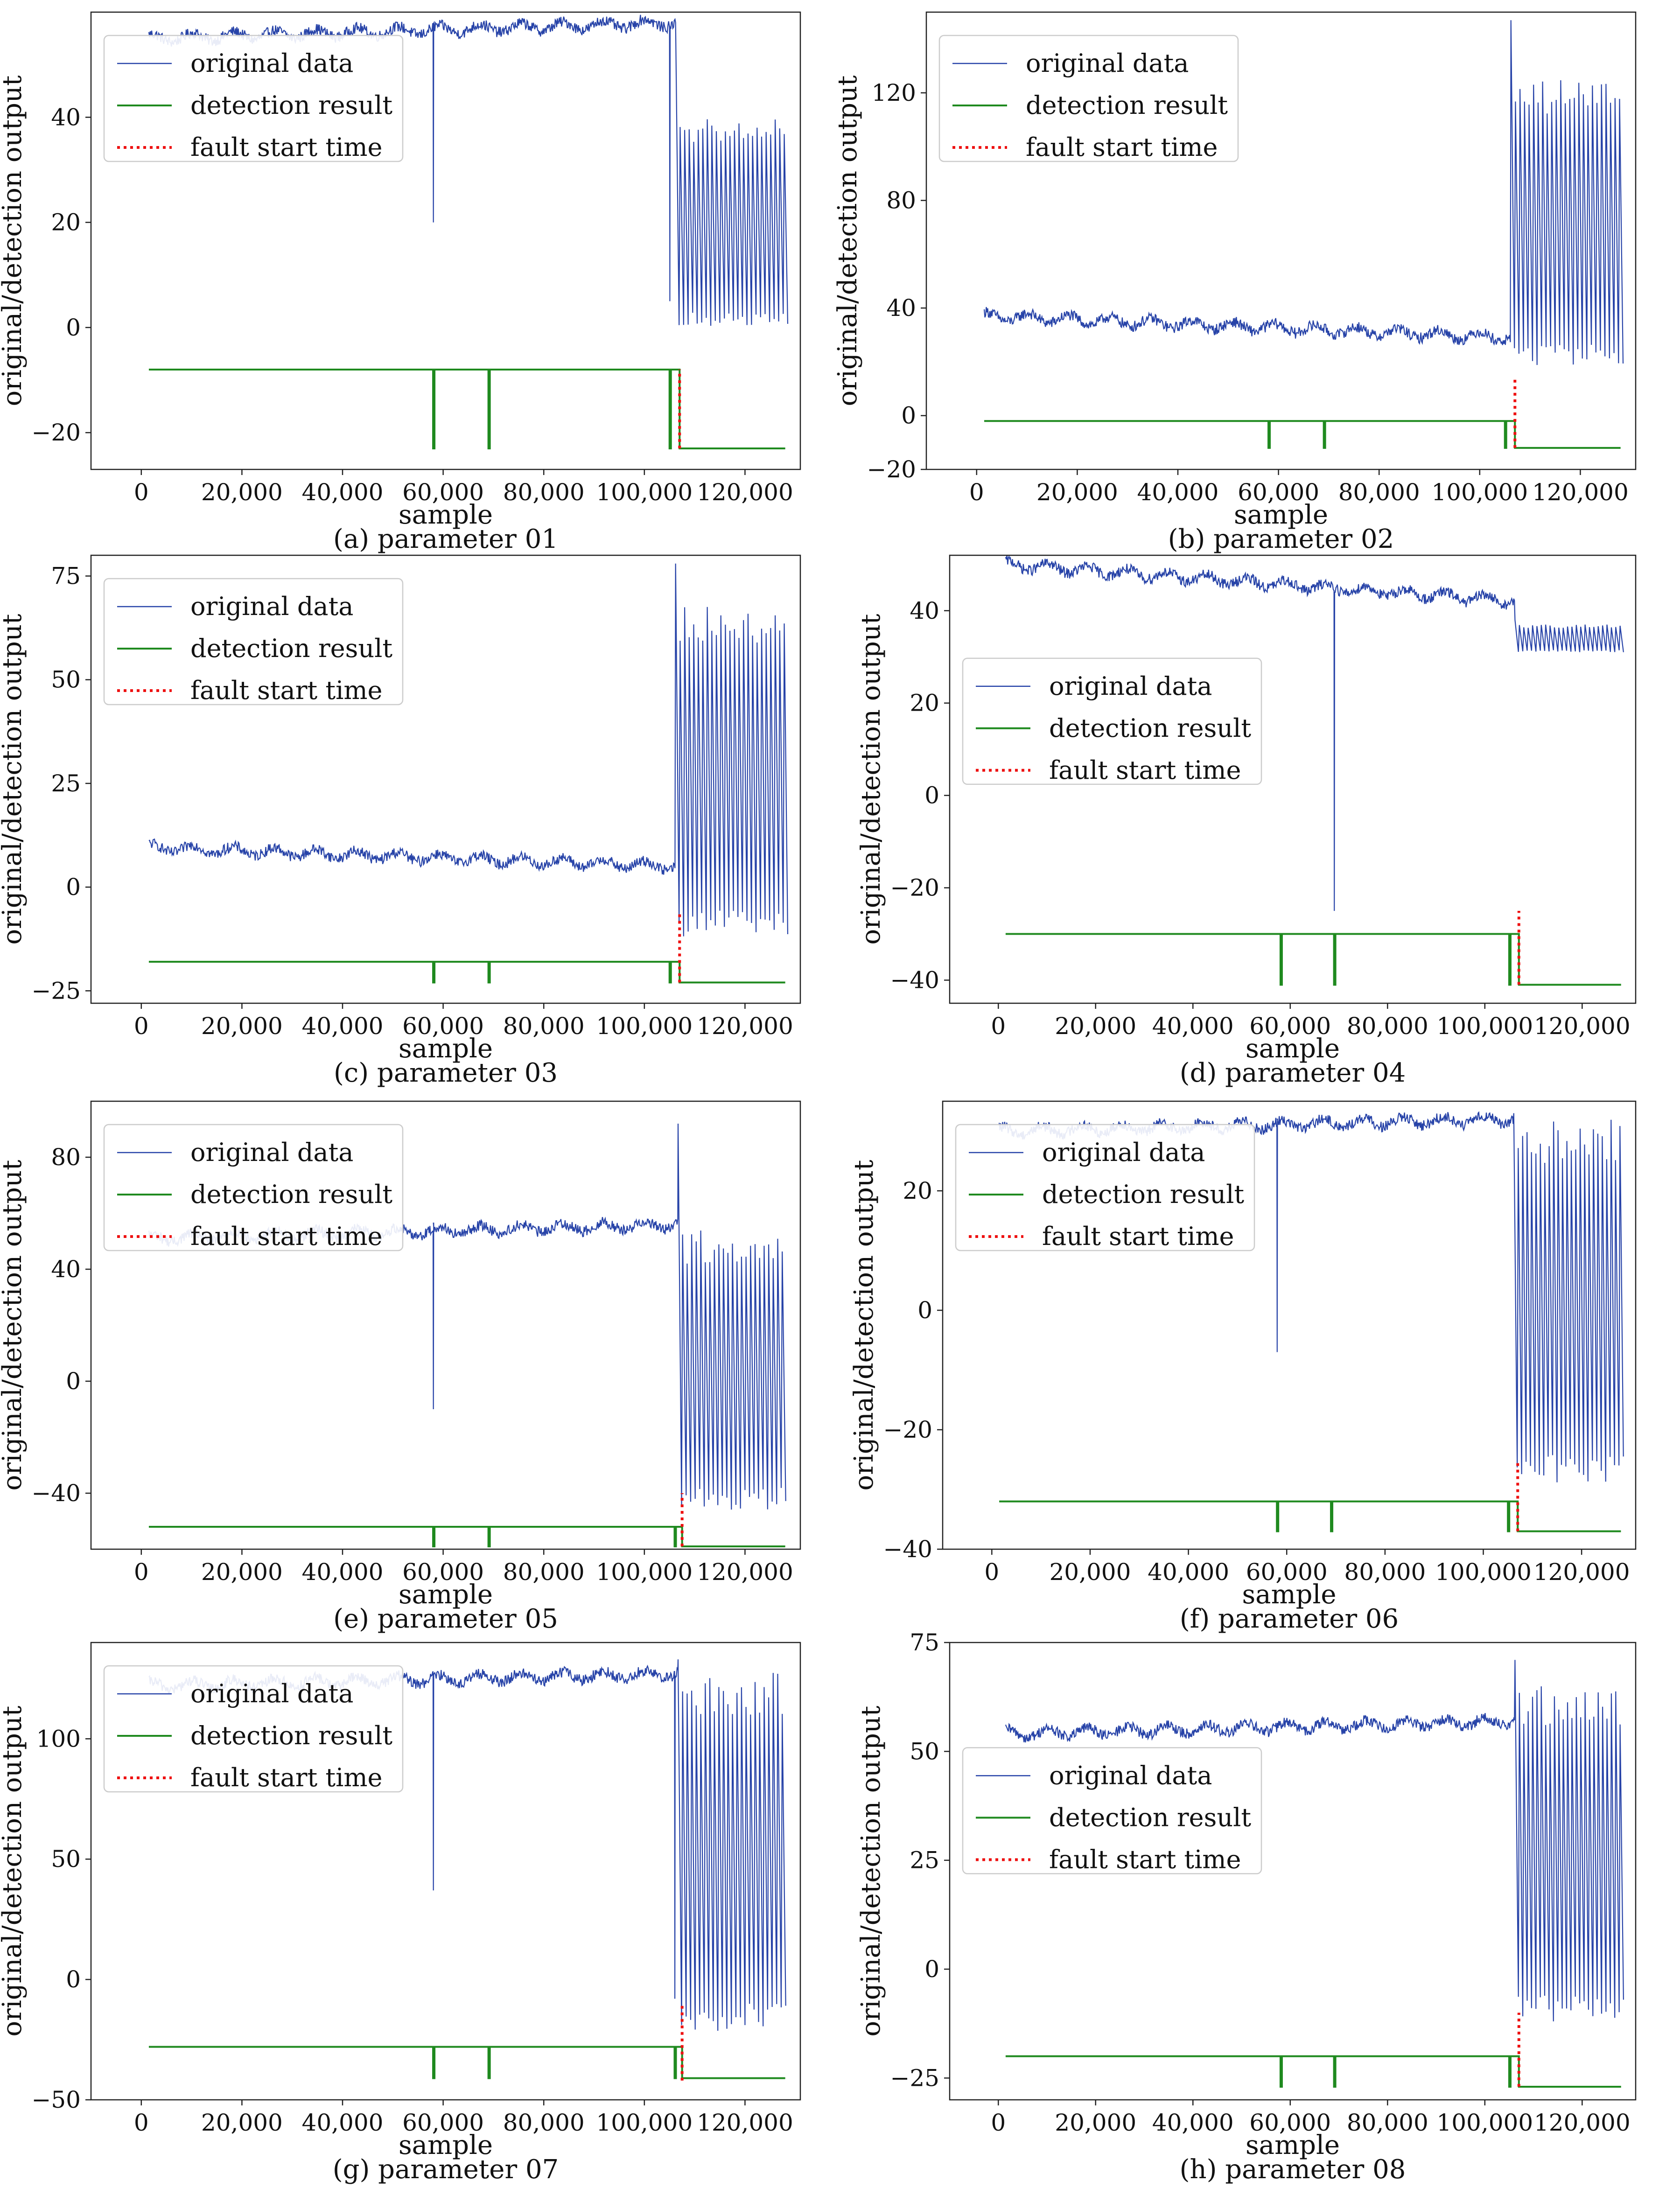 The image size is (1680, 2195). What do you see at coordinates (445, 1619) in the screenshot?
I see `panel-caption: (e) parameter 05` at bounding box center [445, 1619].